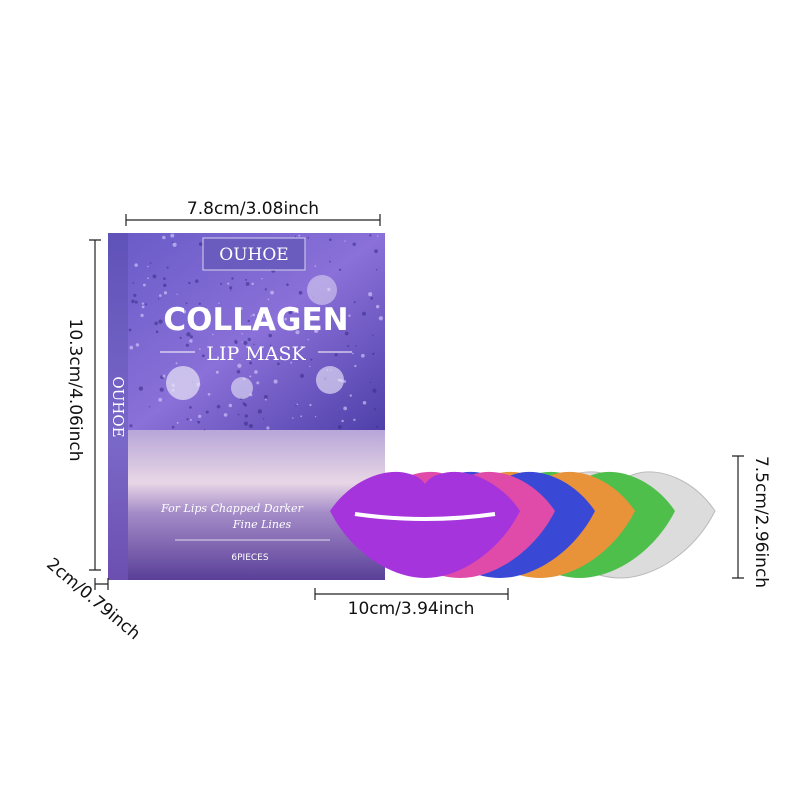 The height and width of the screenshot is (800, 800). Describe the element at coordinates (425, 516) in the screenshot. I see `lip-slit` at that location.